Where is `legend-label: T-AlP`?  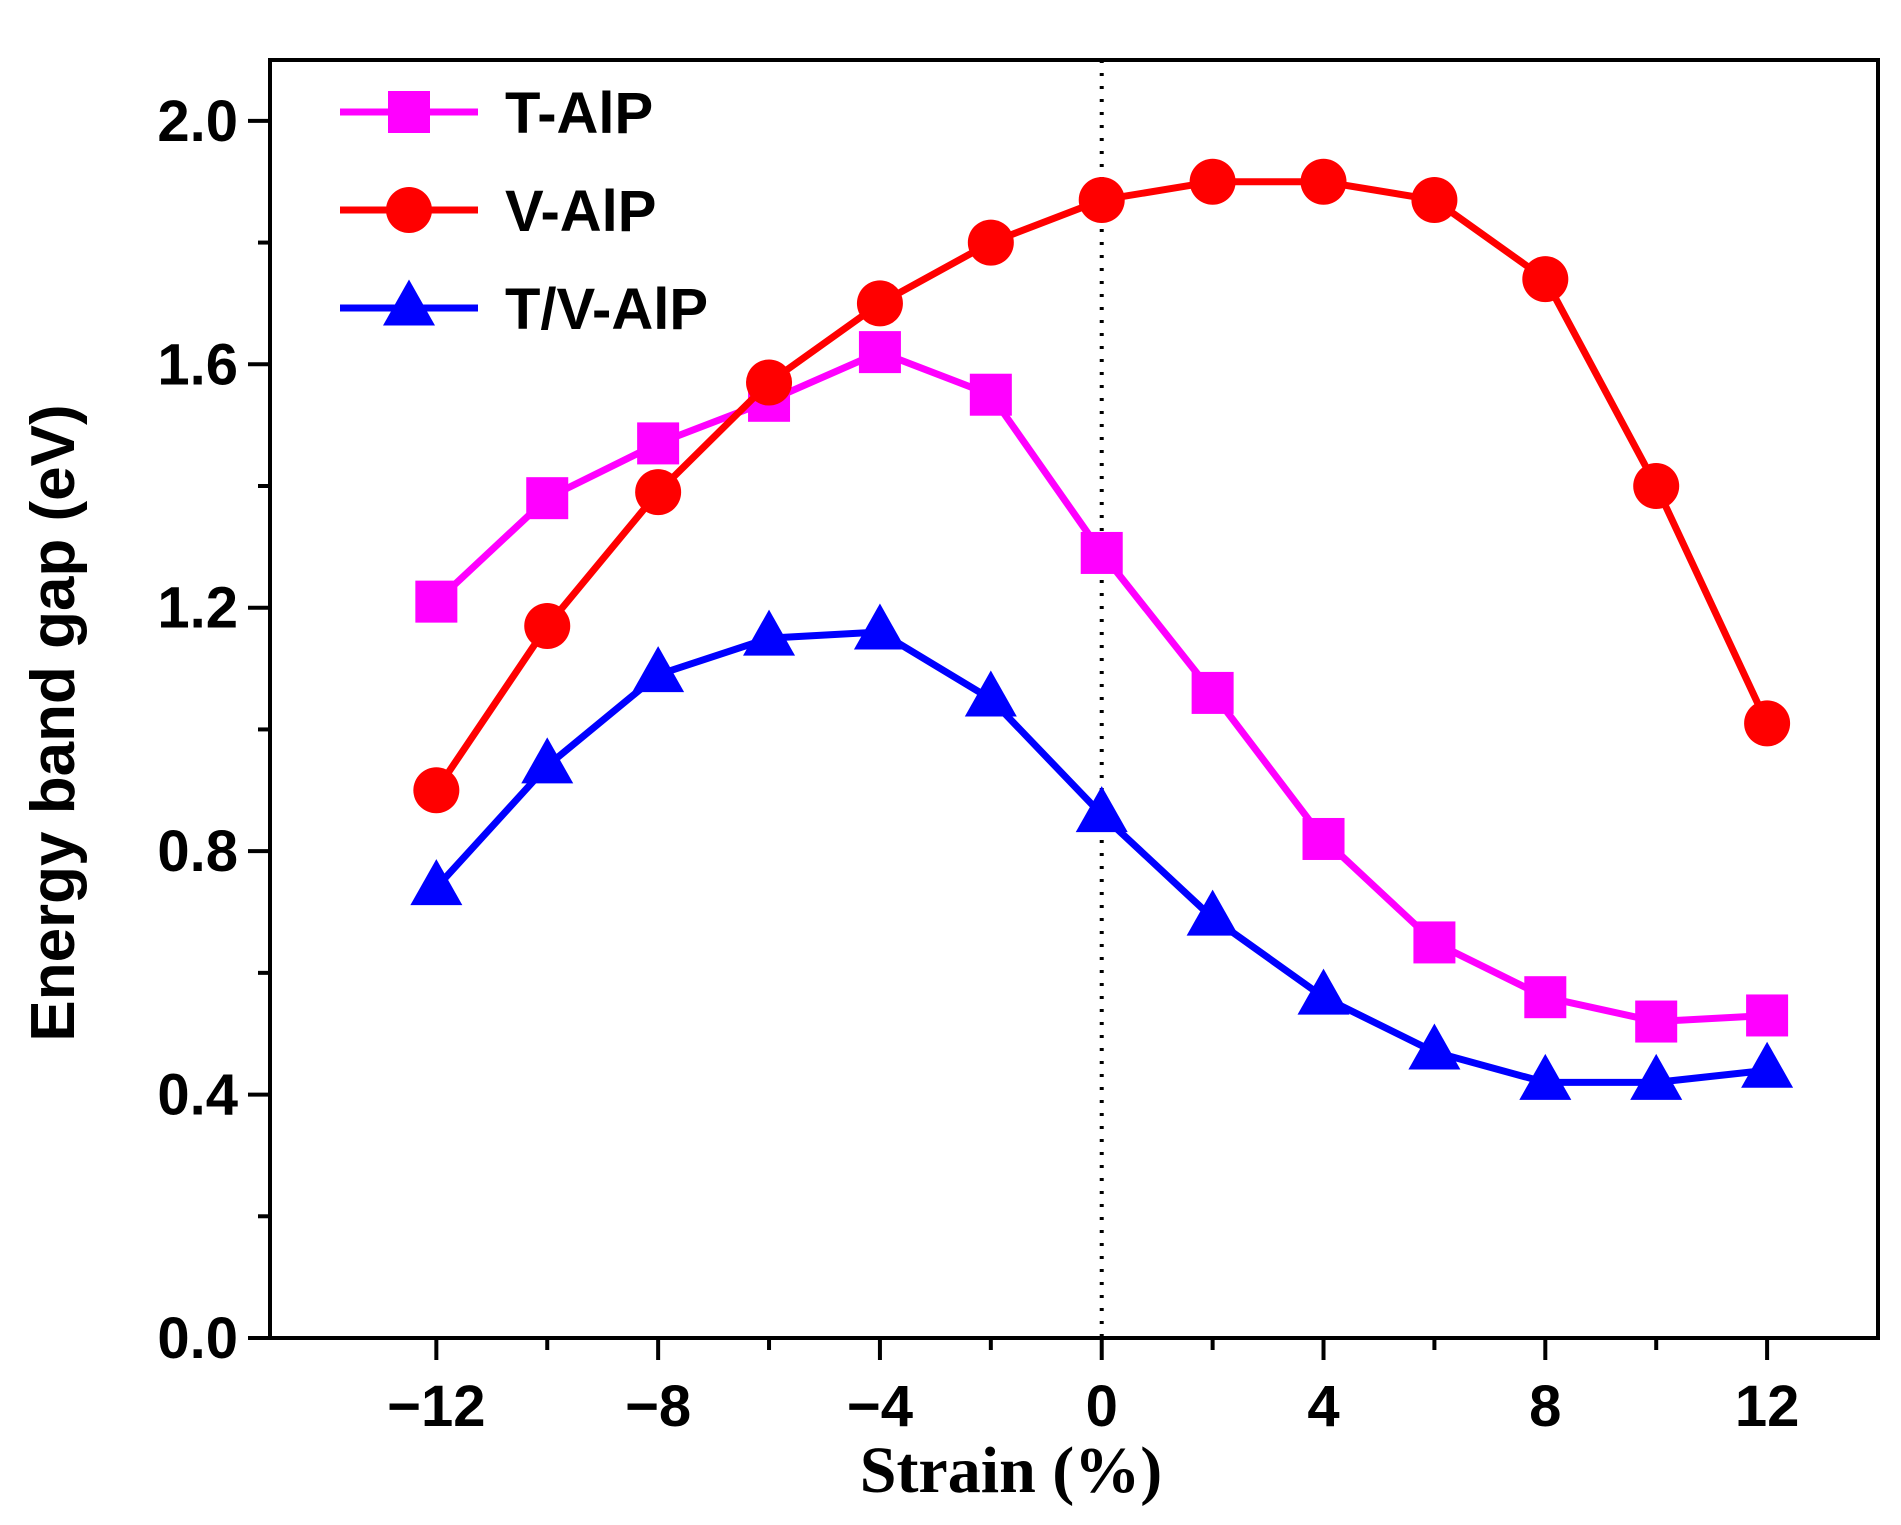
legend-label: T-AlP is located at coordinates (579, 113).